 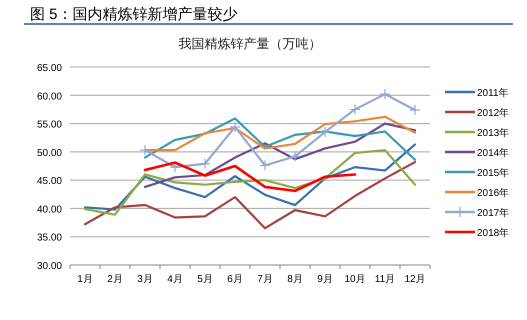 What do you see at coordinates (250, 43) in the screenshot?
I see `chart-subtitle: 我国精炼锌产量（万吨）` at bounding box center [250, 43].